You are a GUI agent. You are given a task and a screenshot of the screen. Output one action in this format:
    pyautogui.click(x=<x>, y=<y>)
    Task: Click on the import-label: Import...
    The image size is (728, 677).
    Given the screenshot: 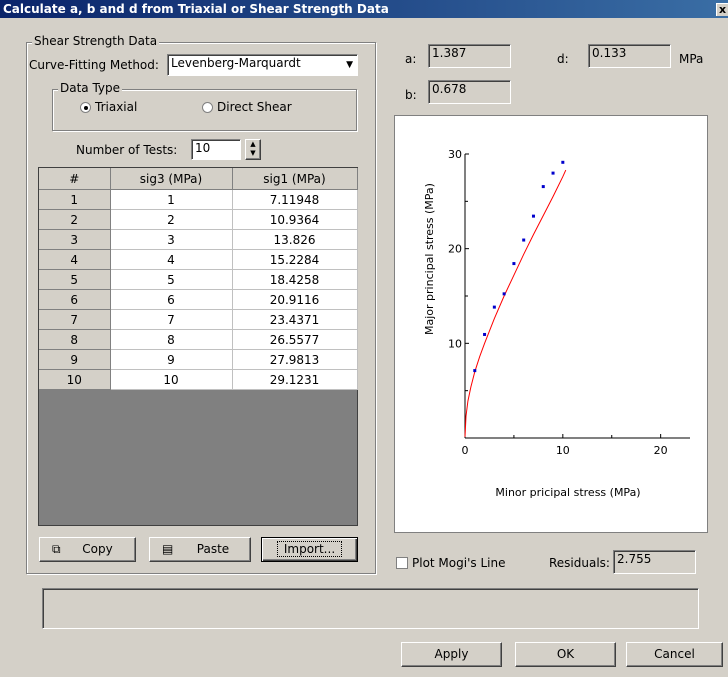 What is the action you would take?
    pyautogui.click(x=309, y=549)
    